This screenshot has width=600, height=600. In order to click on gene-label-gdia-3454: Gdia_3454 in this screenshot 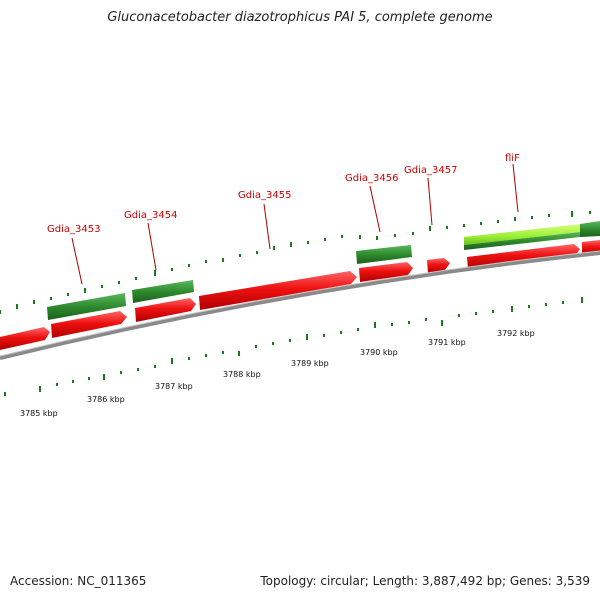, I will do `click(150, 215)`.